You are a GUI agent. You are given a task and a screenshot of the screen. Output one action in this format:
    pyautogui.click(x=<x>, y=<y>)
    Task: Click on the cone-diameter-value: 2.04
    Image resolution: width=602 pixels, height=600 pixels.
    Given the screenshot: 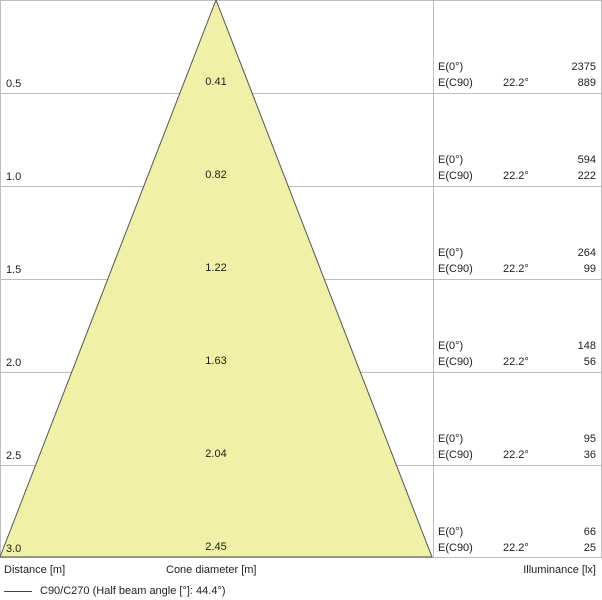 What is the action you would take?
    pyautogui.click(x=215, y=454)
    